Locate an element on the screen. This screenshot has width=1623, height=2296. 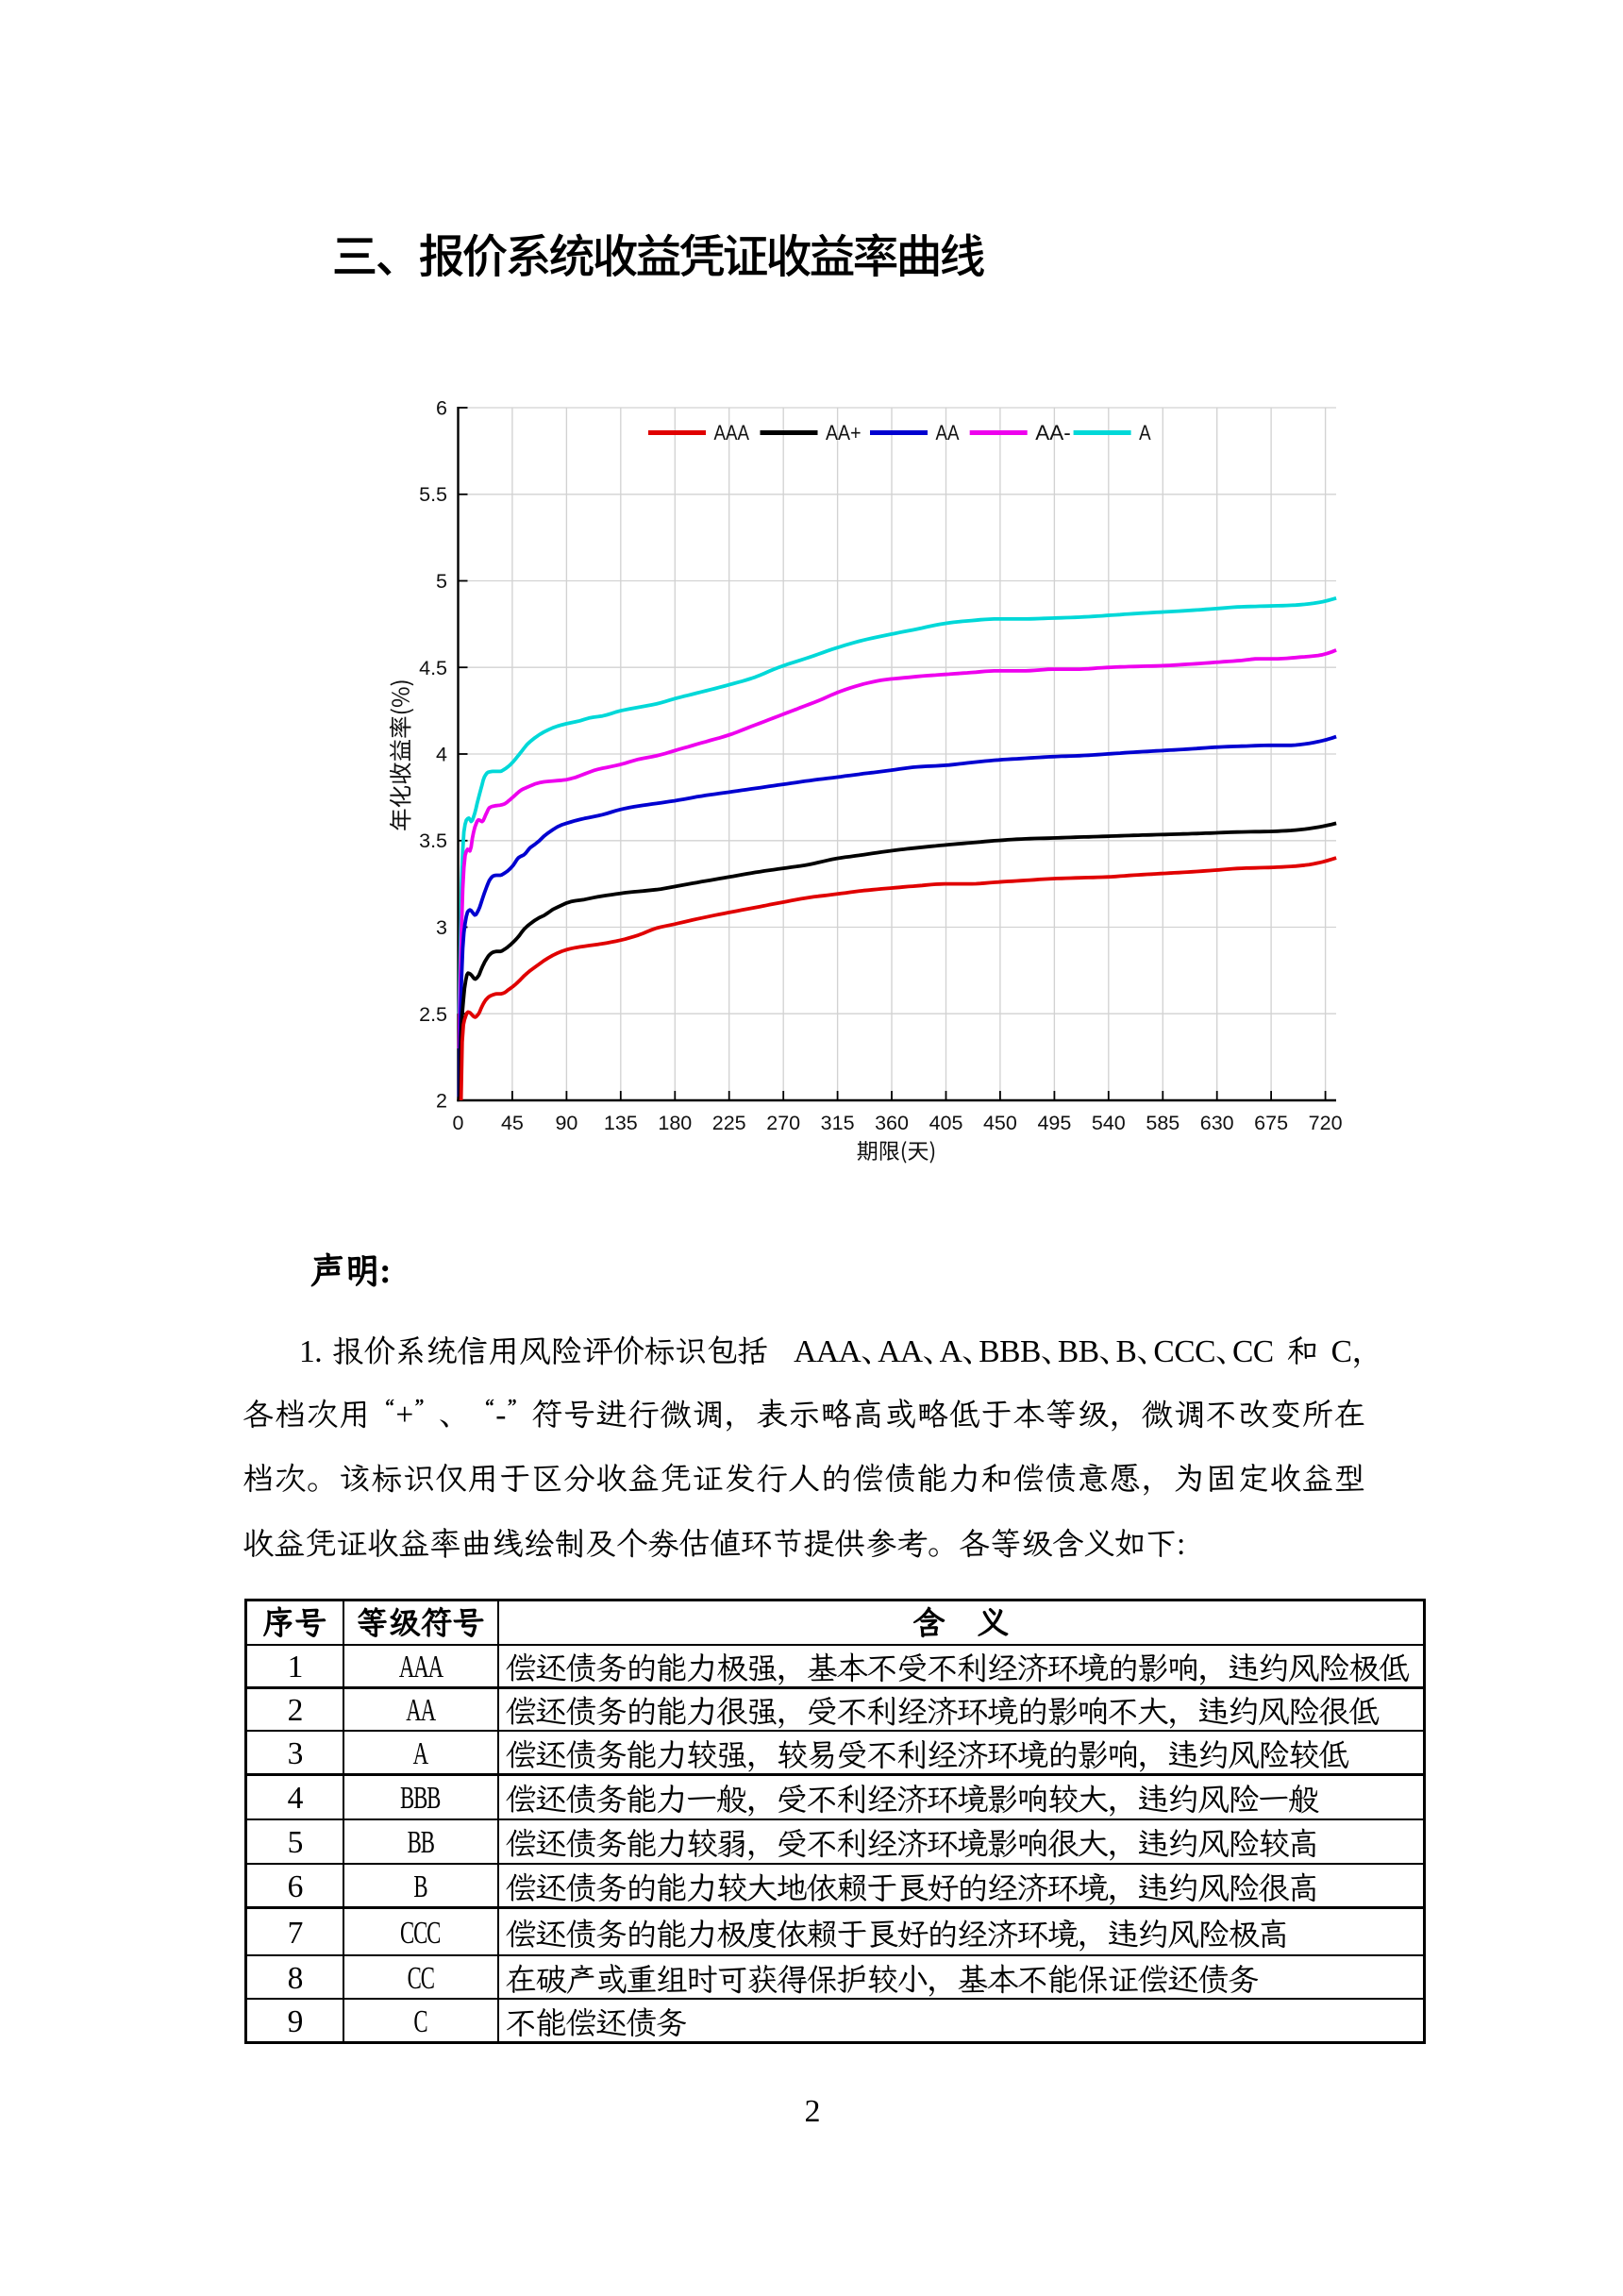
svg-text: 2.5 is located at coordinates (433, 1015).